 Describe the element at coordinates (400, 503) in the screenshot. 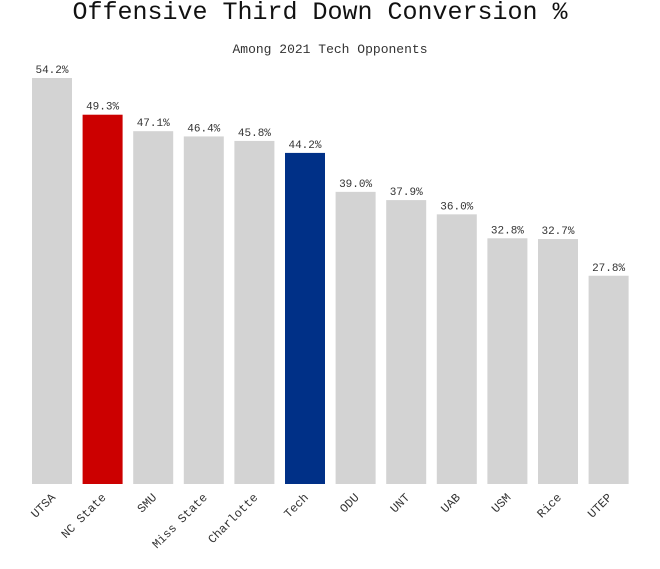

I see `x-tick-label: UNT` at that location.